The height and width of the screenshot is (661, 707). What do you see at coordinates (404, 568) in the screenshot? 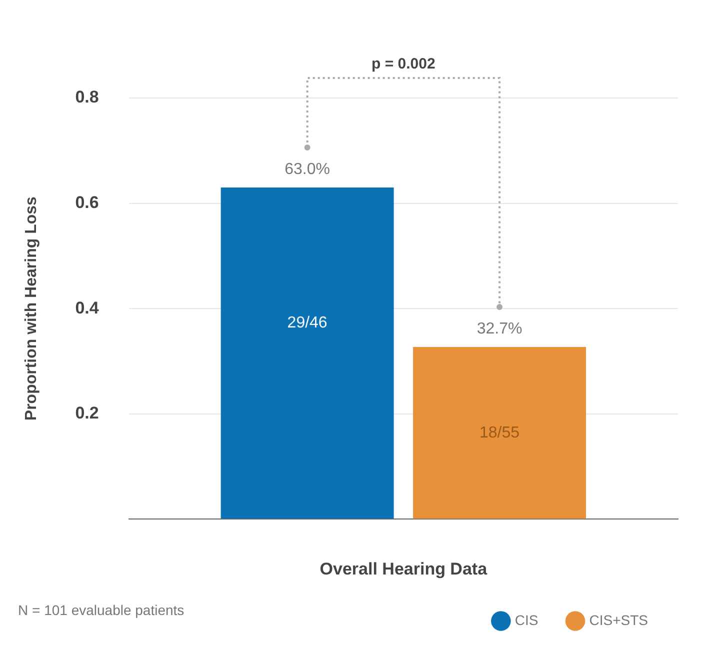
I see `x-axis-title: Overall Hearing Data` at bounding box center [404, 568].